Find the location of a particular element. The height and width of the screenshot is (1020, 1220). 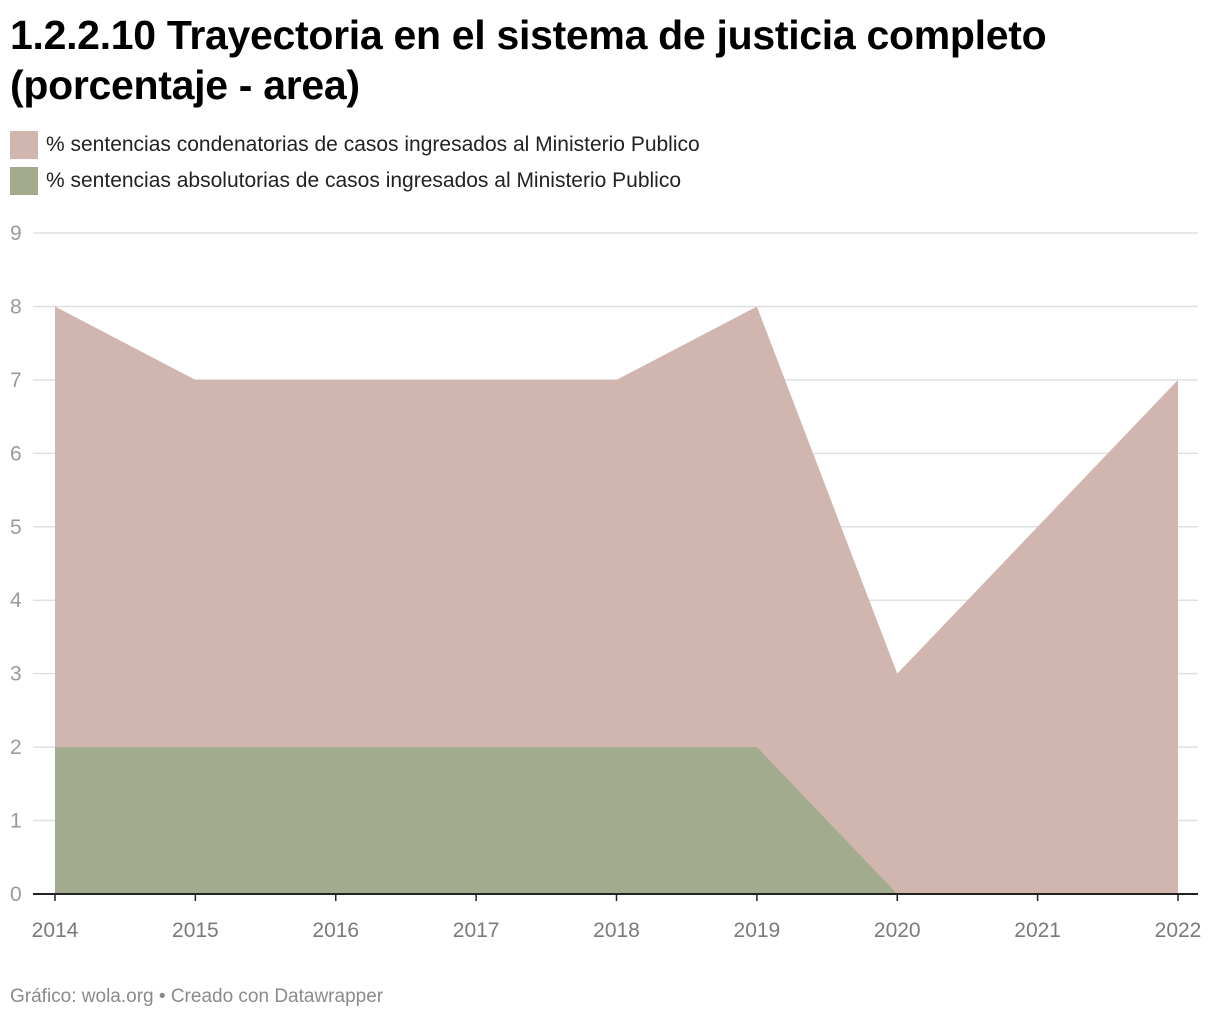

y-tick-label-9: 9 is located at coordinates (16, 233).